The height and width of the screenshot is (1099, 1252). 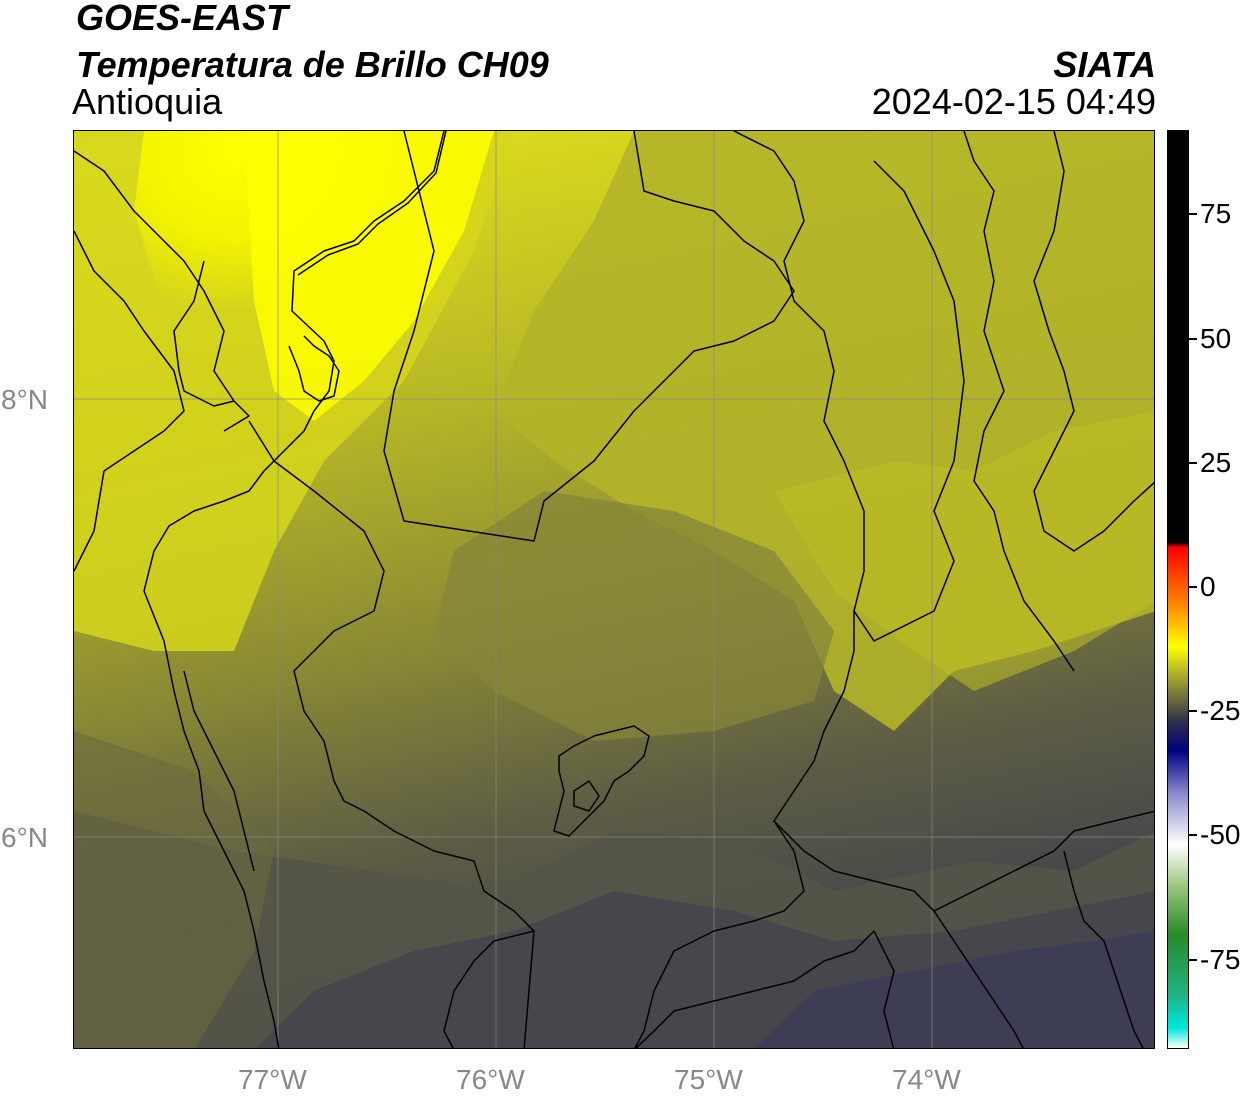 What do you see at coordinates (755, 989) in the screenshot?
I see `border-south-center` at bounding box center [755, 989].